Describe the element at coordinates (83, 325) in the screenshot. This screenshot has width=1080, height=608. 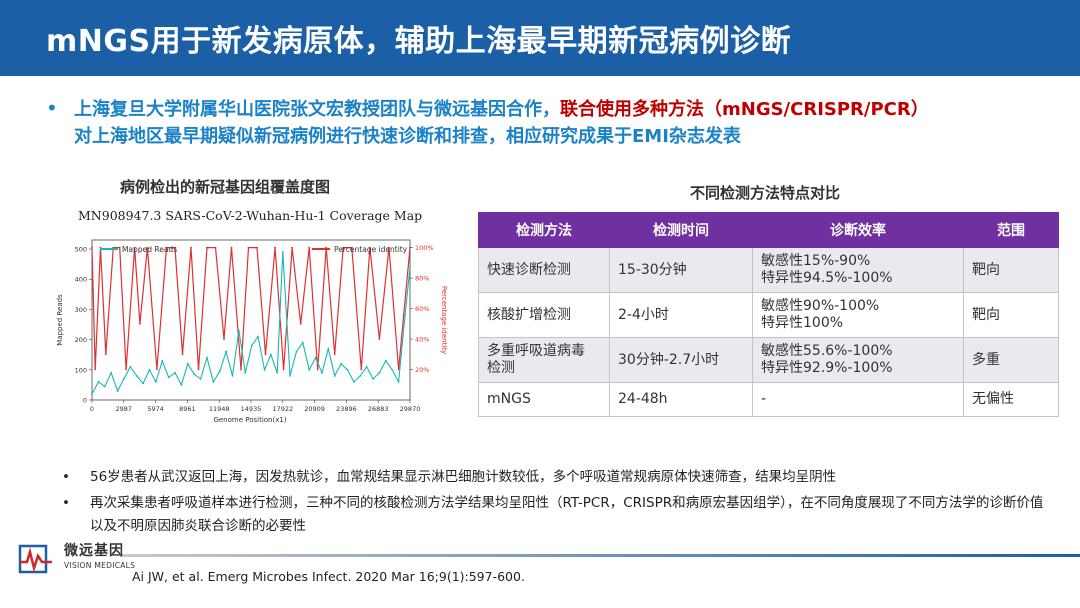
I see `y-axis-ticks: 0 100 200 300 400 500` at that location.